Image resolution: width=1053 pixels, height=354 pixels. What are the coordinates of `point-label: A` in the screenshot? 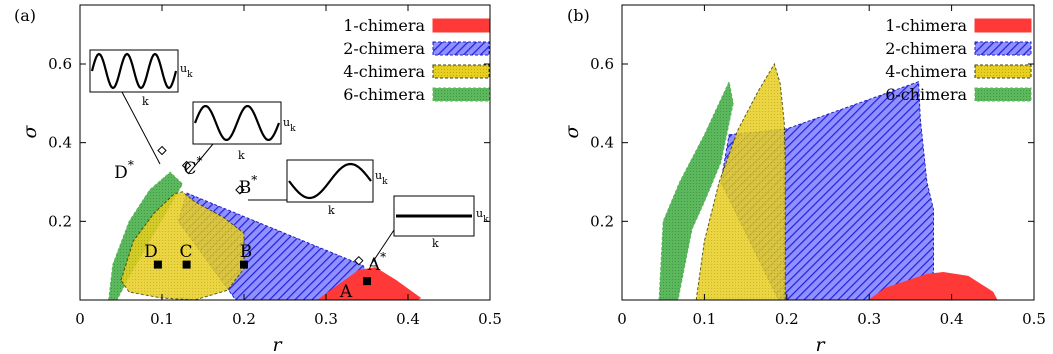 It's located at (346, 292).